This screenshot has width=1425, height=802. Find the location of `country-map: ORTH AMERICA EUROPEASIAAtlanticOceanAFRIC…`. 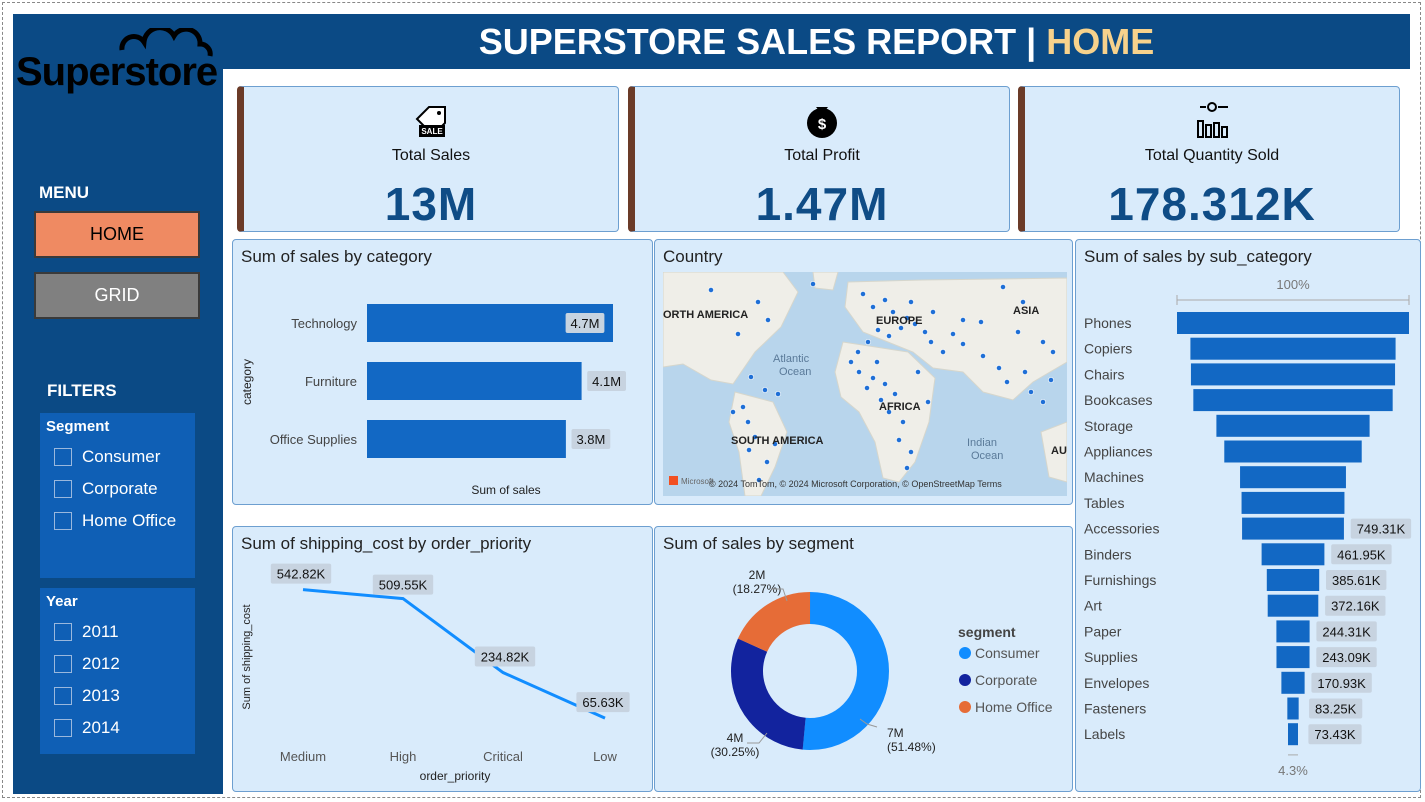

country-map: ORTH AMERICA EUROPEASIAAtlanticOceanAFRIC… is located at coordinates (865, 384).